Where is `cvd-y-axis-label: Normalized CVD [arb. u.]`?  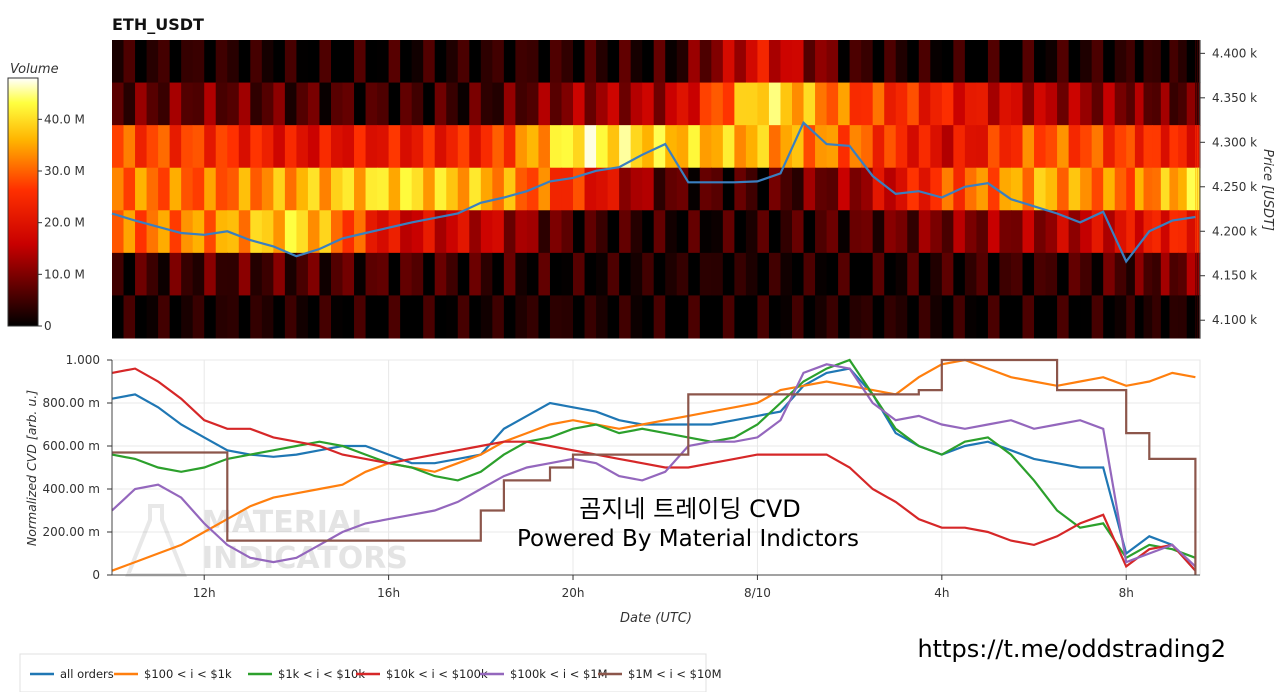
cvd-y-axis-label: Normalized CVD [arb. u.] is located at coordinates (31, 468).